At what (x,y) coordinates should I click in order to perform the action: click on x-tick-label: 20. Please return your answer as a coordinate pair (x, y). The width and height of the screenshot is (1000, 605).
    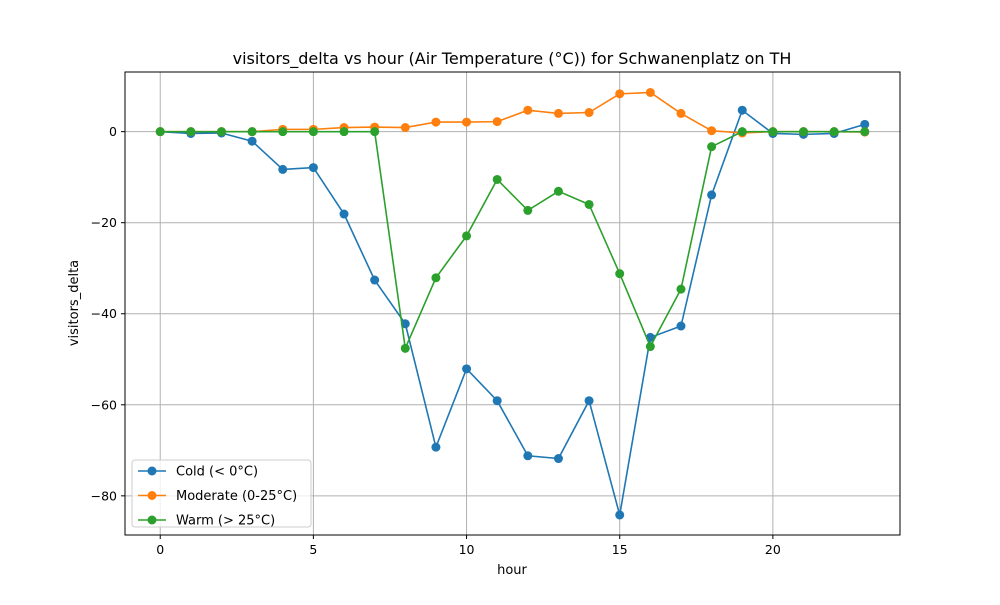
    Looking at the image, I should click on (773, 549).